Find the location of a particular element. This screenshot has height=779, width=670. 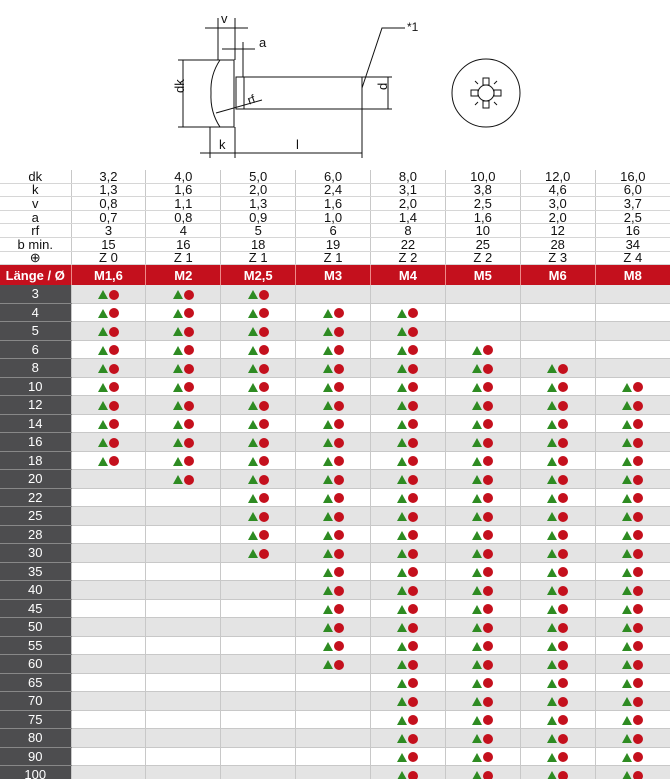

spec-value: Z 1 is located at coordinates (258, 258).